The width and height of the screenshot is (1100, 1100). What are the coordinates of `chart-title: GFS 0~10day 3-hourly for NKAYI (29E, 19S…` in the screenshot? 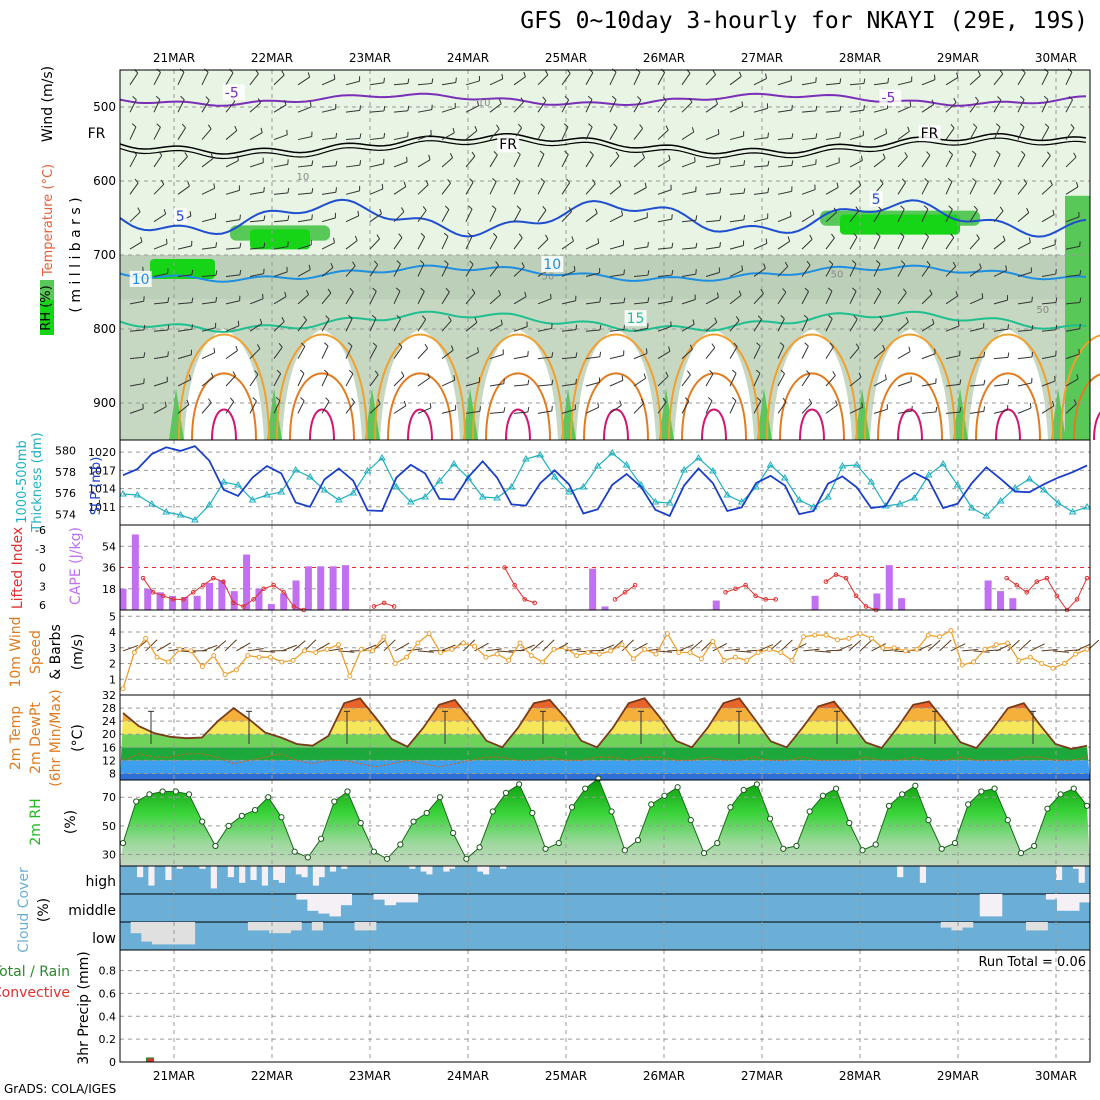 It's located at (804, 21).